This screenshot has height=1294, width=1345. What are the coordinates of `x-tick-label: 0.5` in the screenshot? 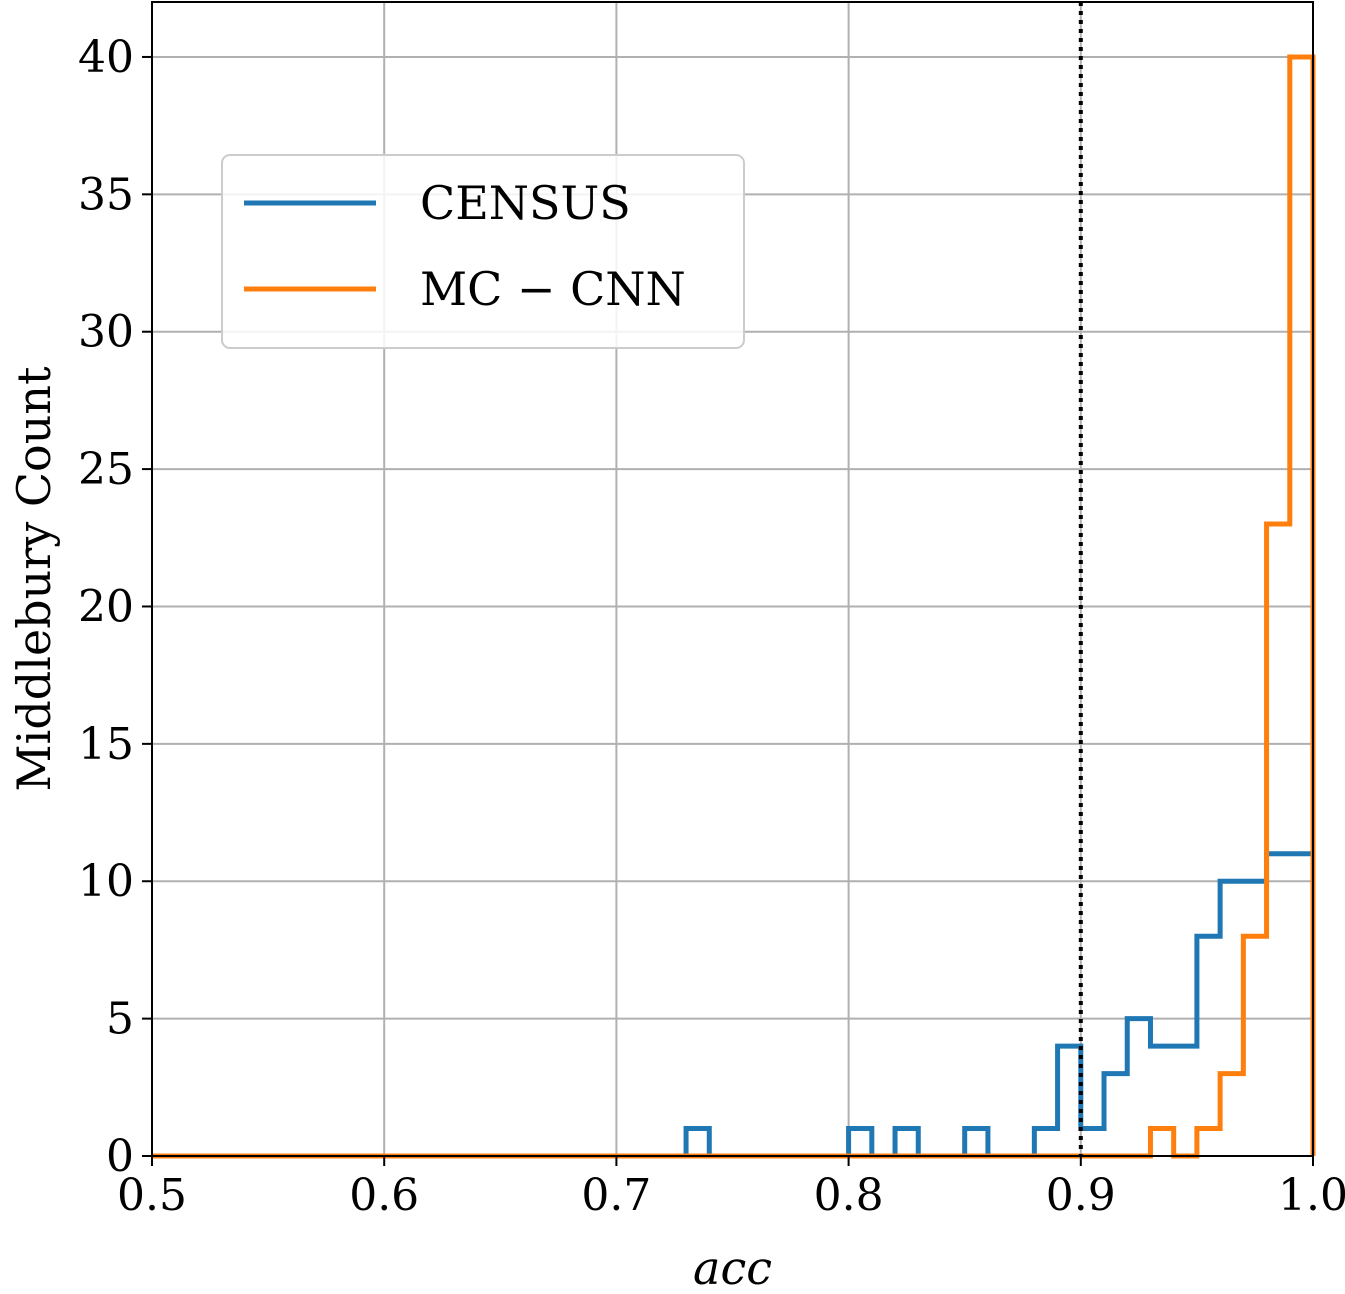 It's located at (152, 1195).